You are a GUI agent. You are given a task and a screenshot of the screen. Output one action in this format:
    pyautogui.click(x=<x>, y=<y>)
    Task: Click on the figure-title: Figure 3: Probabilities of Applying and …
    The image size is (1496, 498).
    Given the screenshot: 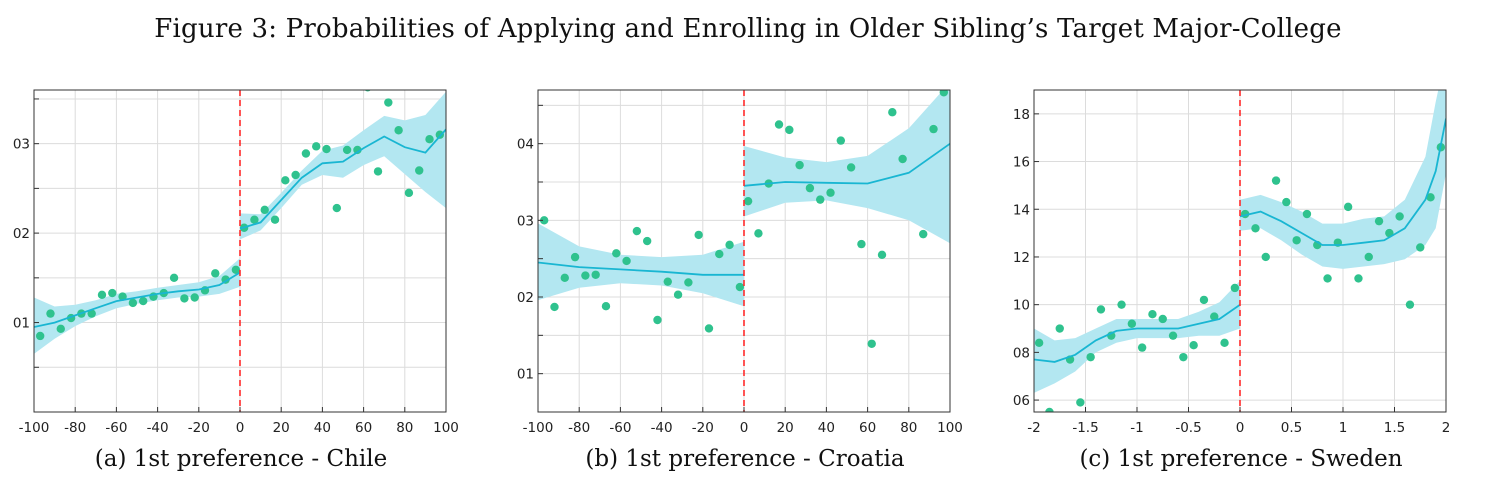 What is the action you would take?
    pyautogui.click(x=748, y=29)
    